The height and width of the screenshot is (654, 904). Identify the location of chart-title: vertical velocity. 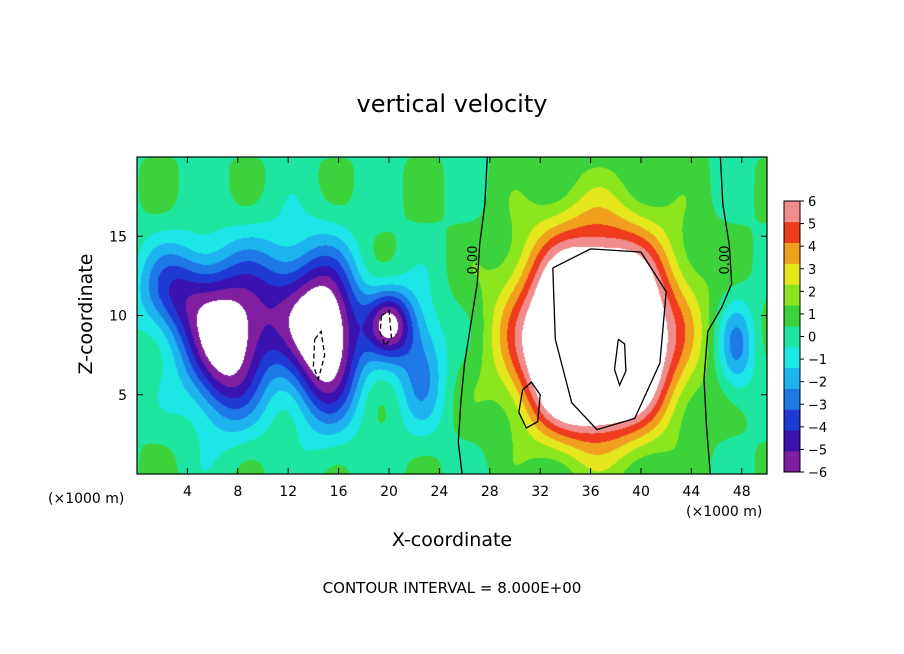
(452, 104).